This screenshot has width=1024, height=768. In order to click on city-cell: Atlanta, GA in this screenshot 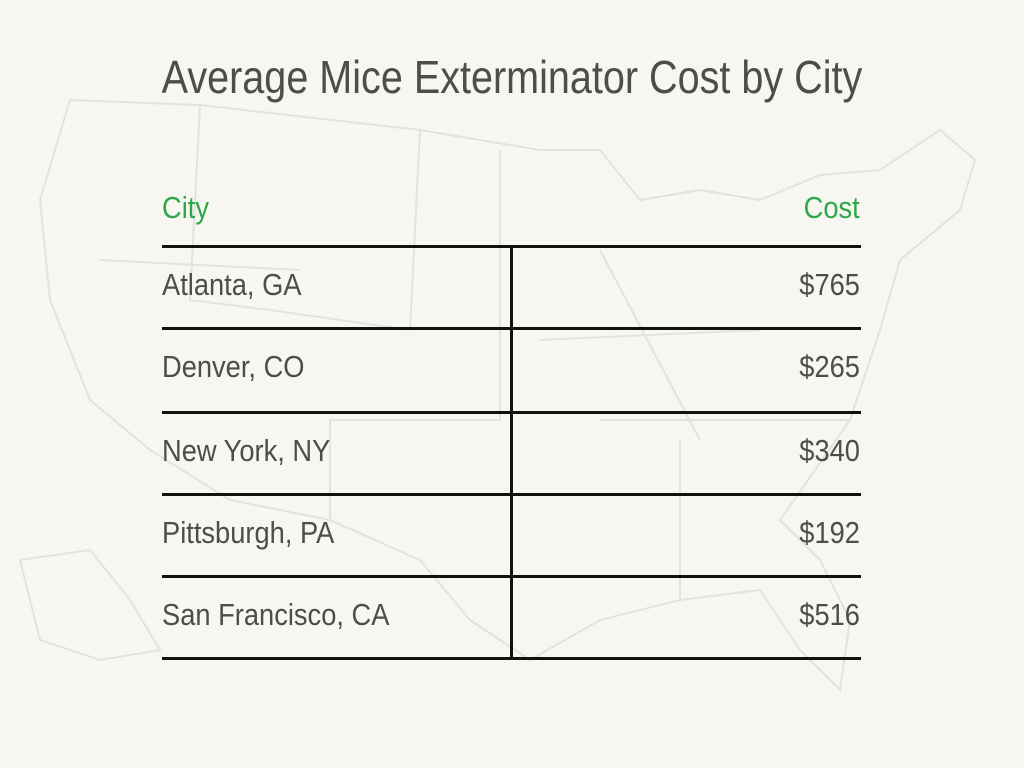, I will do `click(232, 284)`.